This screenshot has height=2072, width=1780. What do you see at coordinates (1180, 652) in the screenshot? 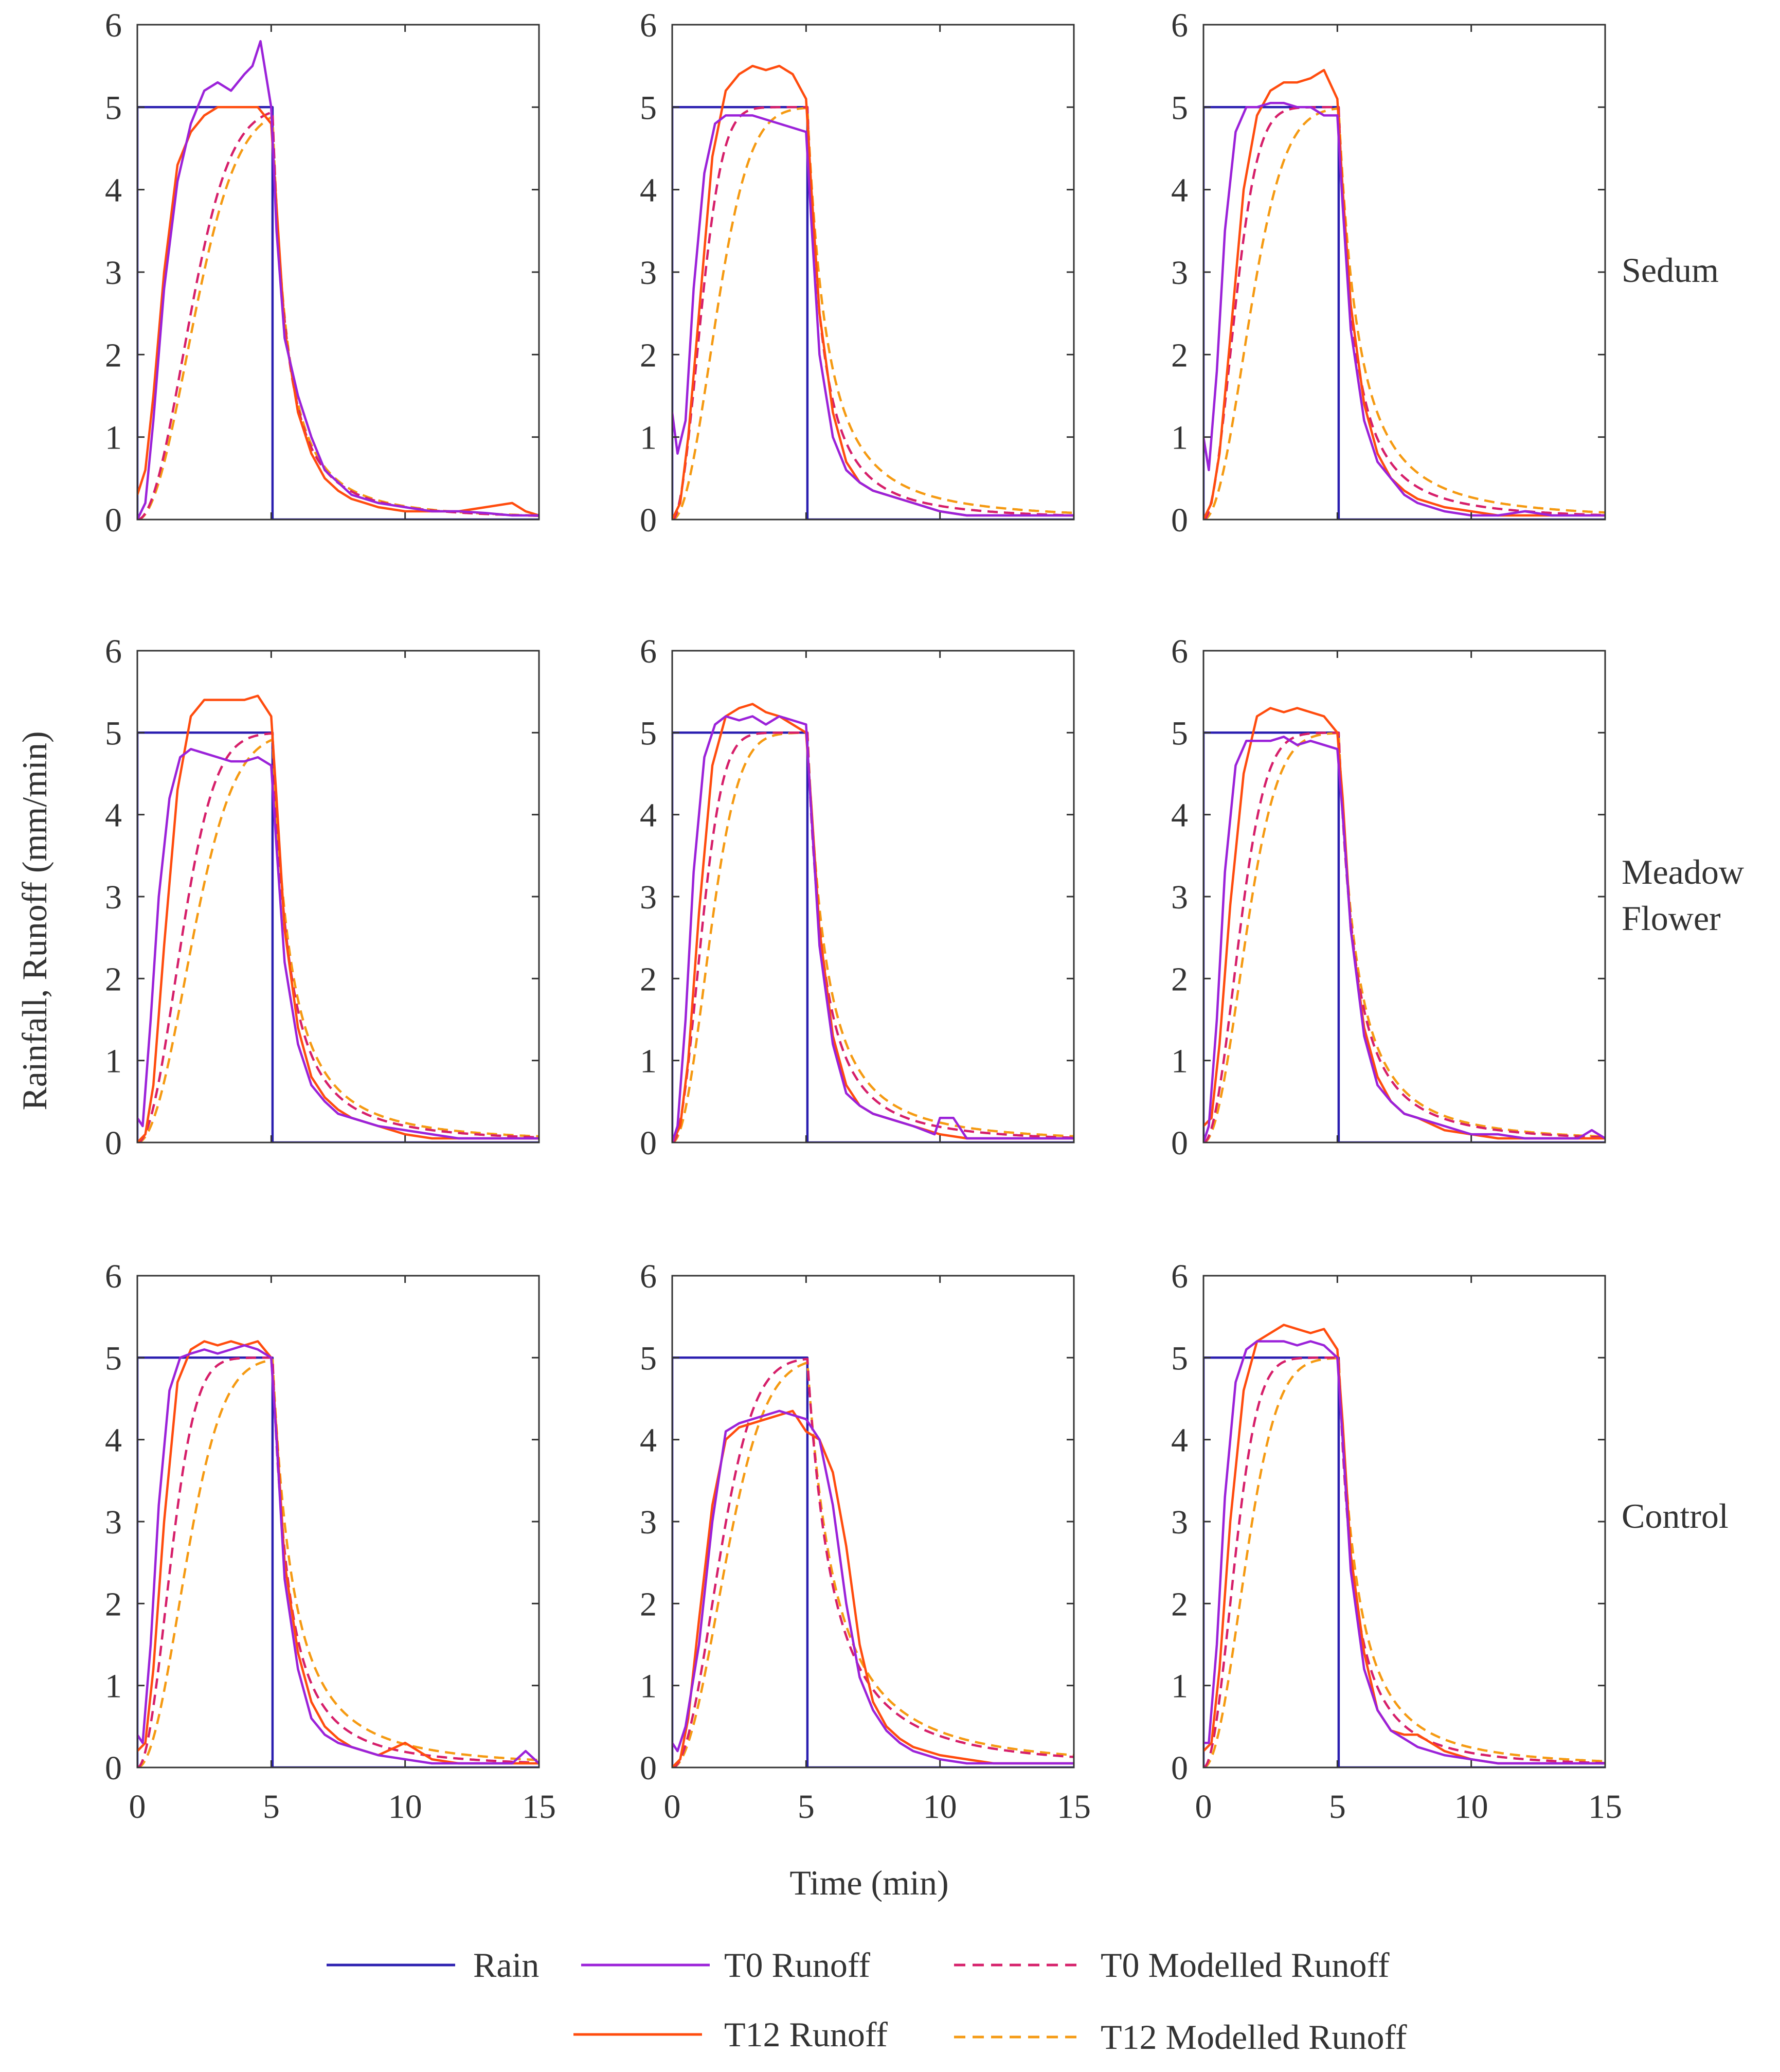
I see `y-tick-label-meadow-flower-3-6: 6` at bounding box center [1180, 652].